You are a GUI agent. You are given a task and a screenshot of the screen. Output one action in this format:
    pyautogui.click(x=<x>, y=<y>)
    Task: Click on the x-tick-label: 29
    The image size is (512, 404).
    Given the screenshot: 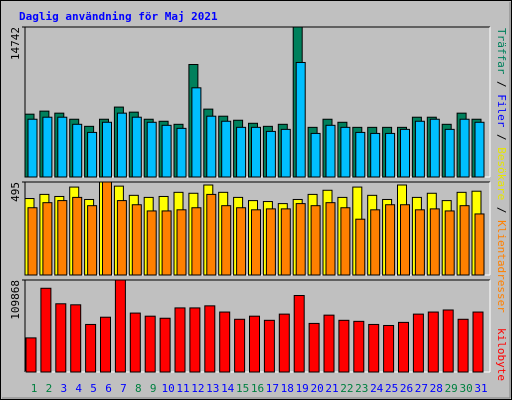 What is the action you would take?
    pyautogui.click(x=451, y=388)
    